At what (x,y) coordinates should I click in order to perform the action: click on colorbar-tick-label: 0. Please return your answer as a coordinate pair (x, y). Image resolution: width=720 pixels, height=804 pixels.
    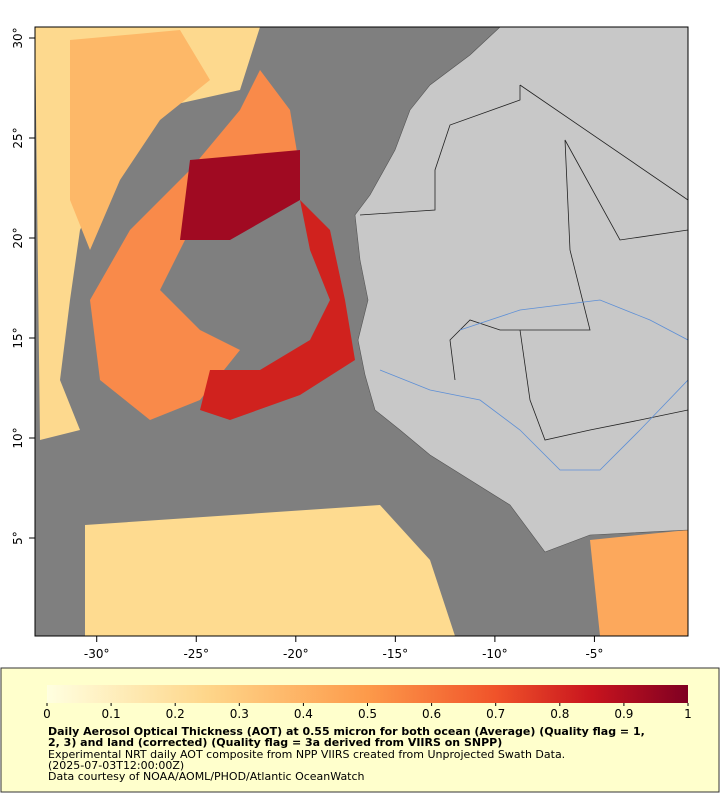
    Looking at the image, I should click on (47, 714).